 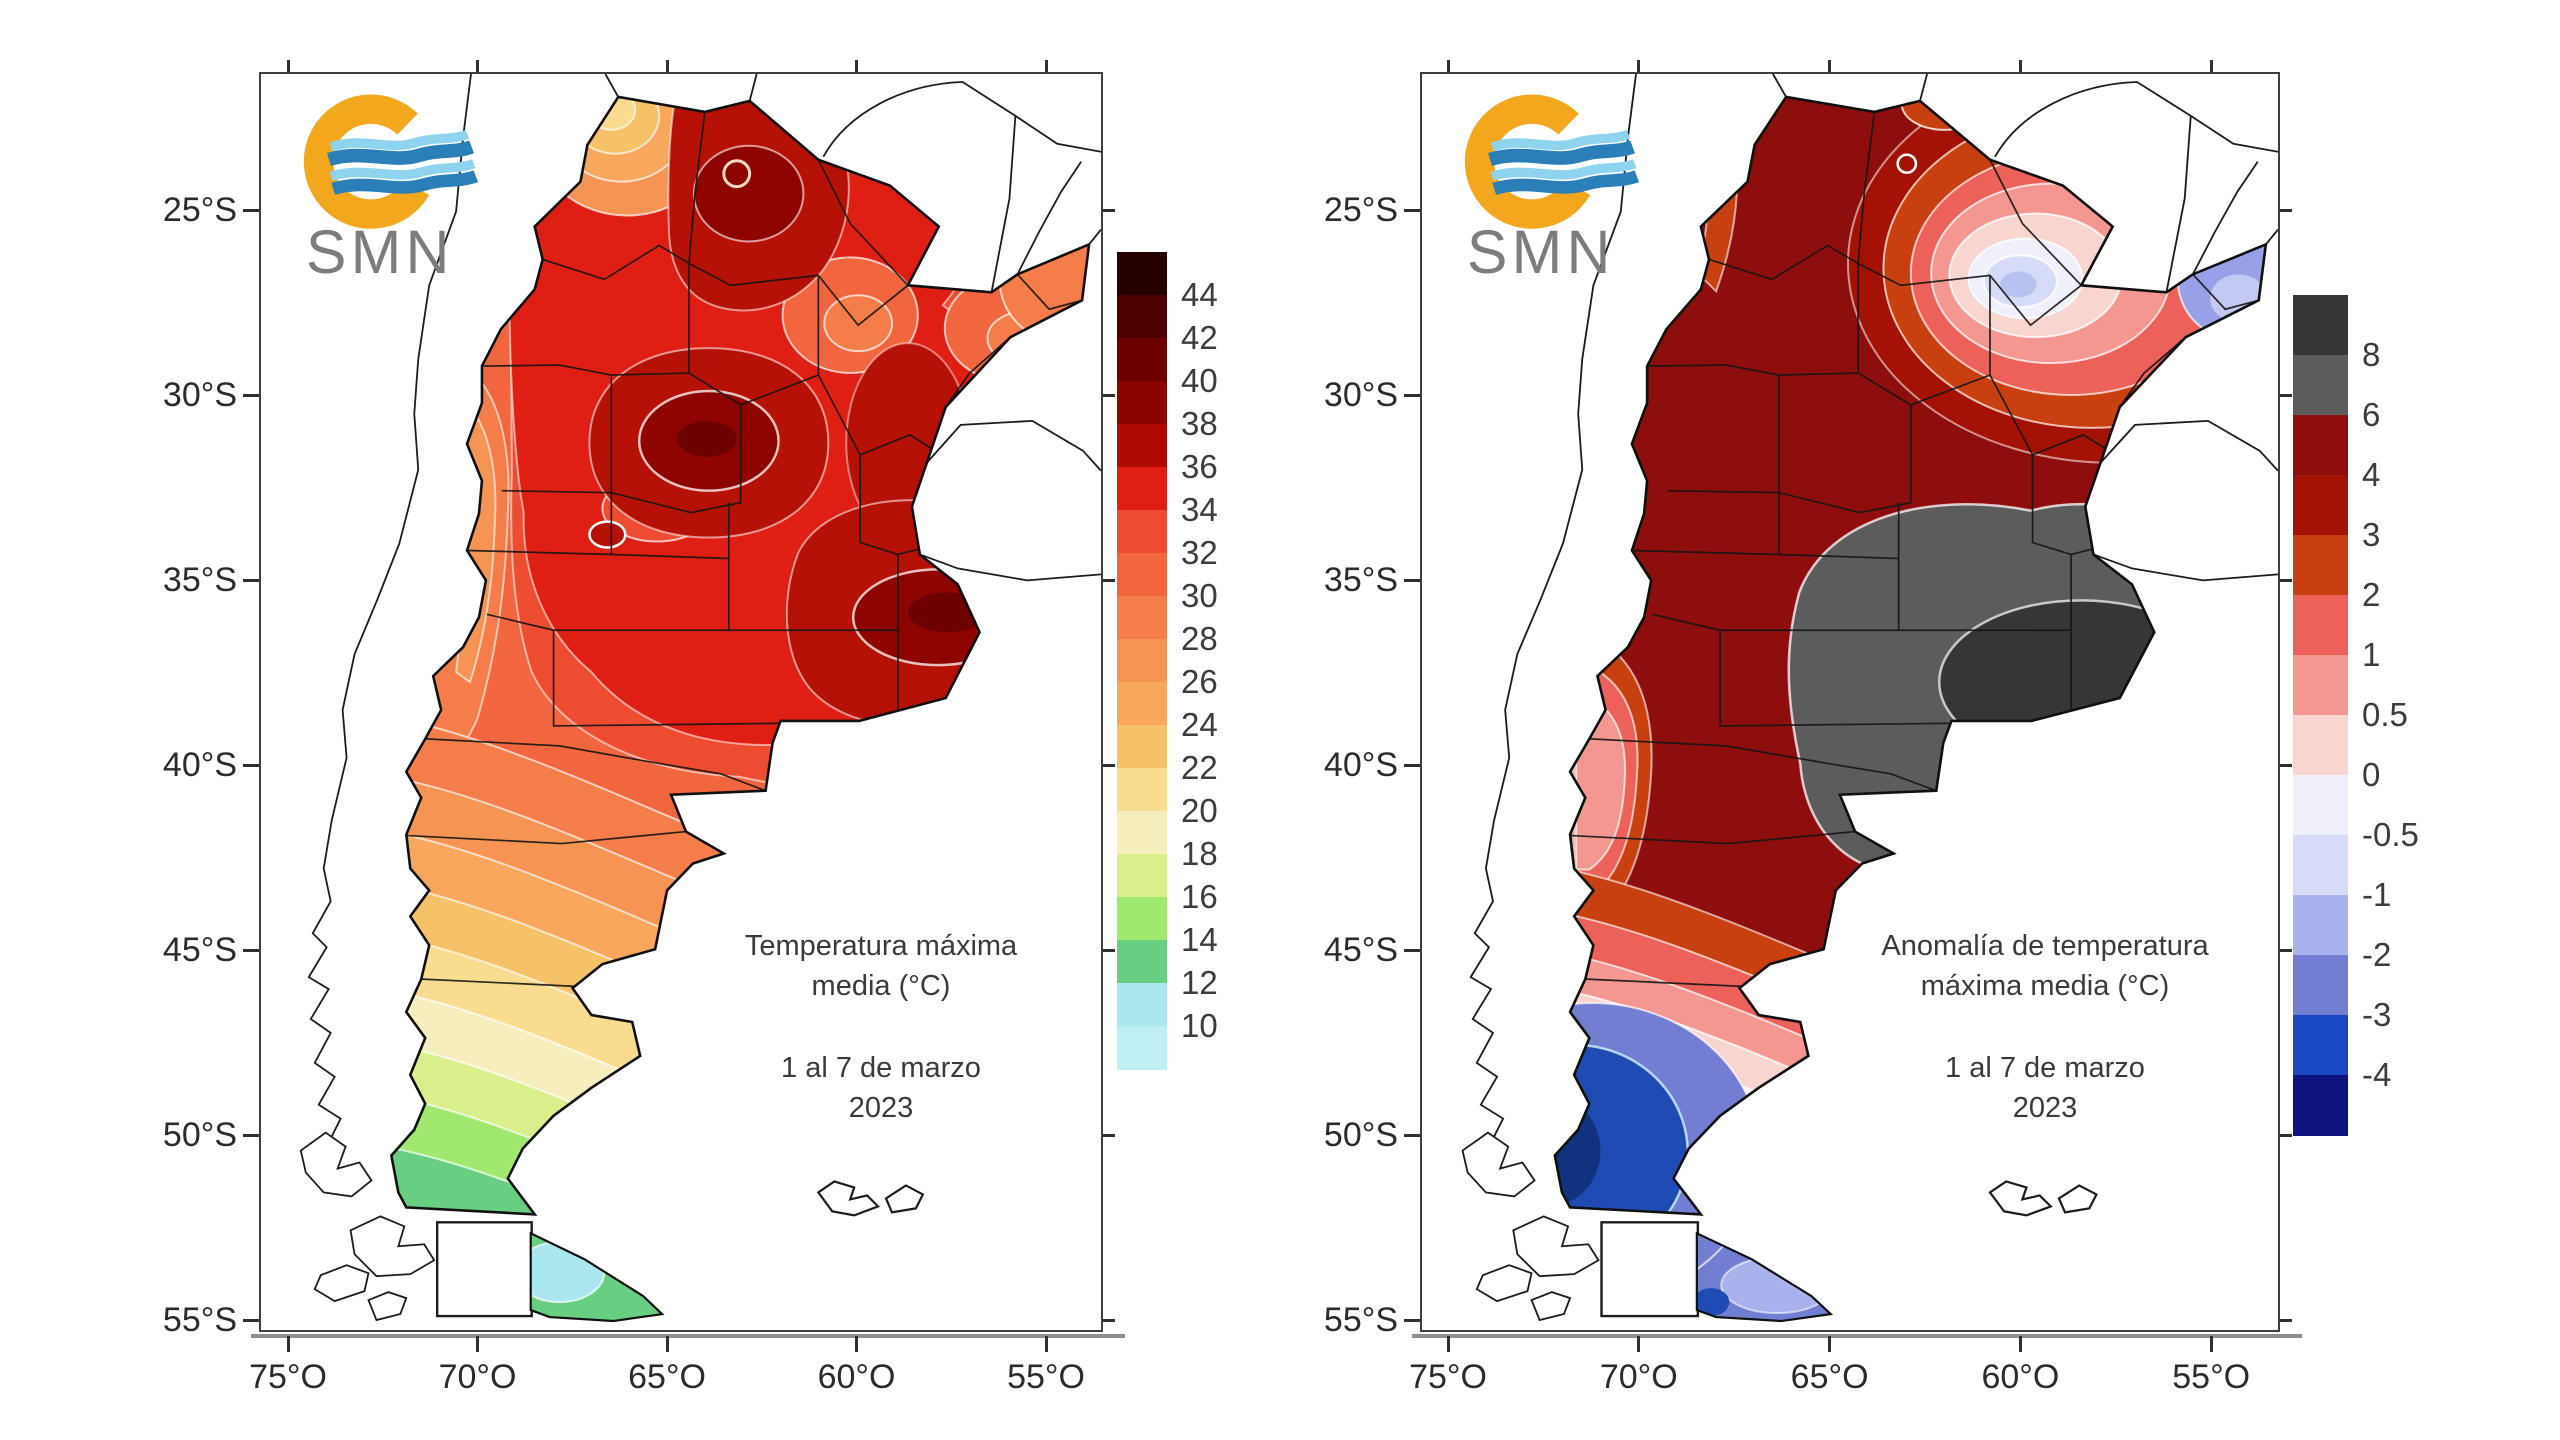 What do you see at coordinates (1829, 1377) in the screenshot?
I see `lon-tick-label: 65°O` at bounding box center [1829, 1377].